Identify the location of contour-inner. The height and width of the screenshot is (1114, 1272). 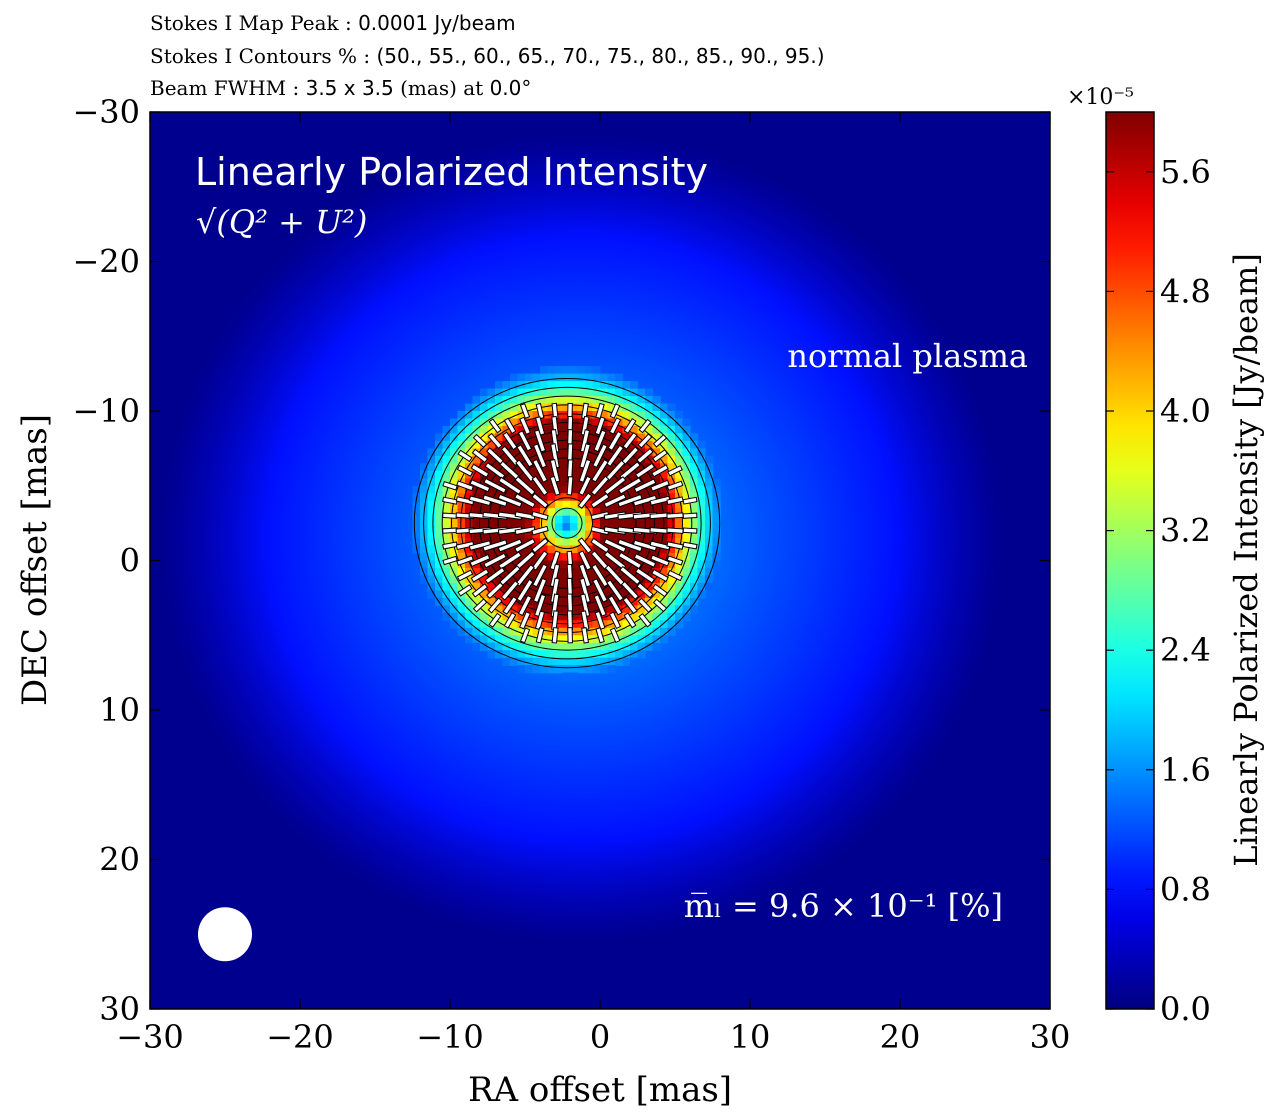
(567, 523).